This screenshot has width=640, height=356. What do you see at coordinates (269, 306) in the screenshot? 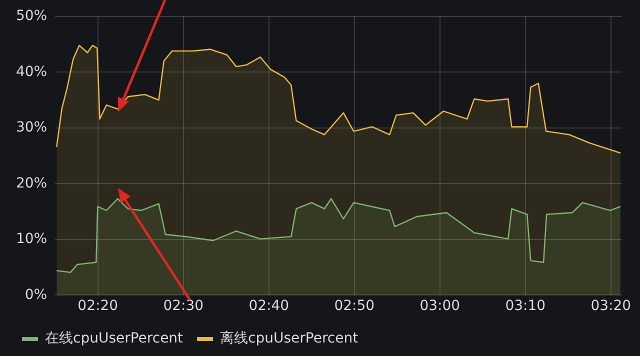
I see `x-tick-label: 02:40` at bounding box center [269, 306].